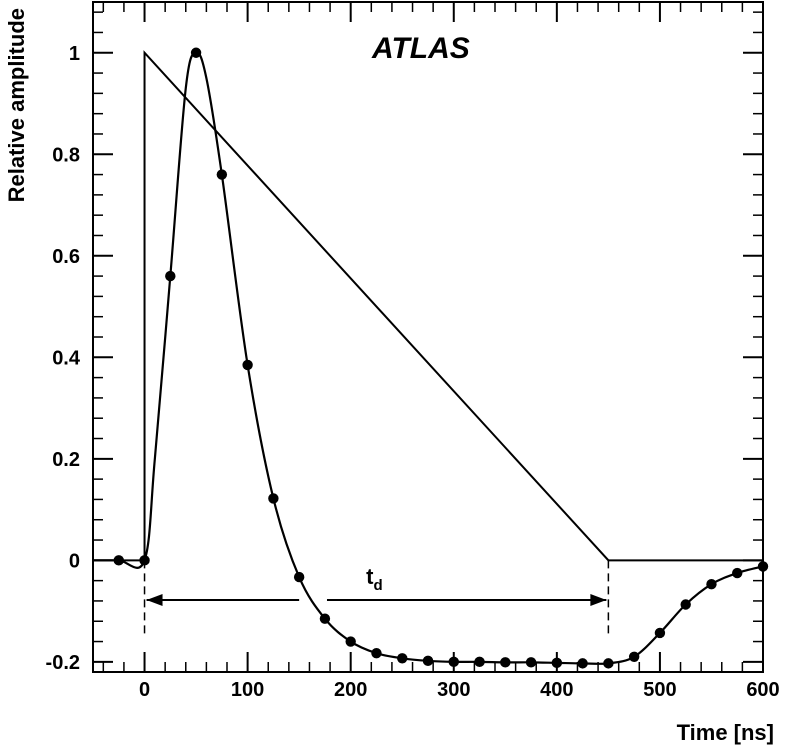 The width and height of the screenshot is (786, 752). What do you see at coordinates (66, 460) in the screenshot?
I see `y-tick-label: 0.2` at bounding box center [66, 460].